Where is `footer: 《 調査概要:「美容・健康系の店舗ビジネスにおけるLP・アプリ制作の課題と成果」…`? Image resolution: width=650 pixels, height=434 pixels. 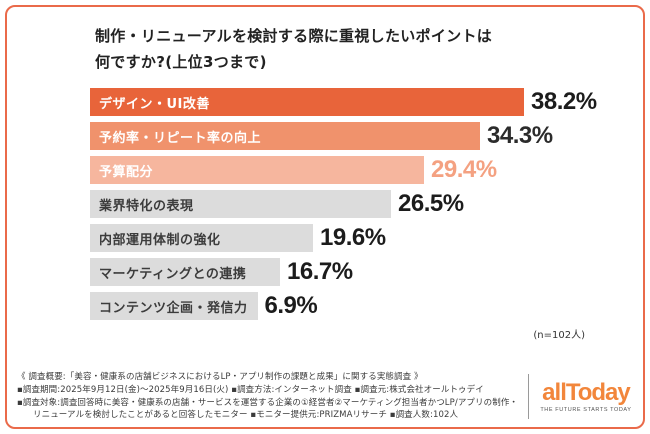 footer: 《 調査概要:「美容・健康系の店舗ビジネスにおけるLP・アプリ制作の課題と成果」… is located at coordinates (326, 396).